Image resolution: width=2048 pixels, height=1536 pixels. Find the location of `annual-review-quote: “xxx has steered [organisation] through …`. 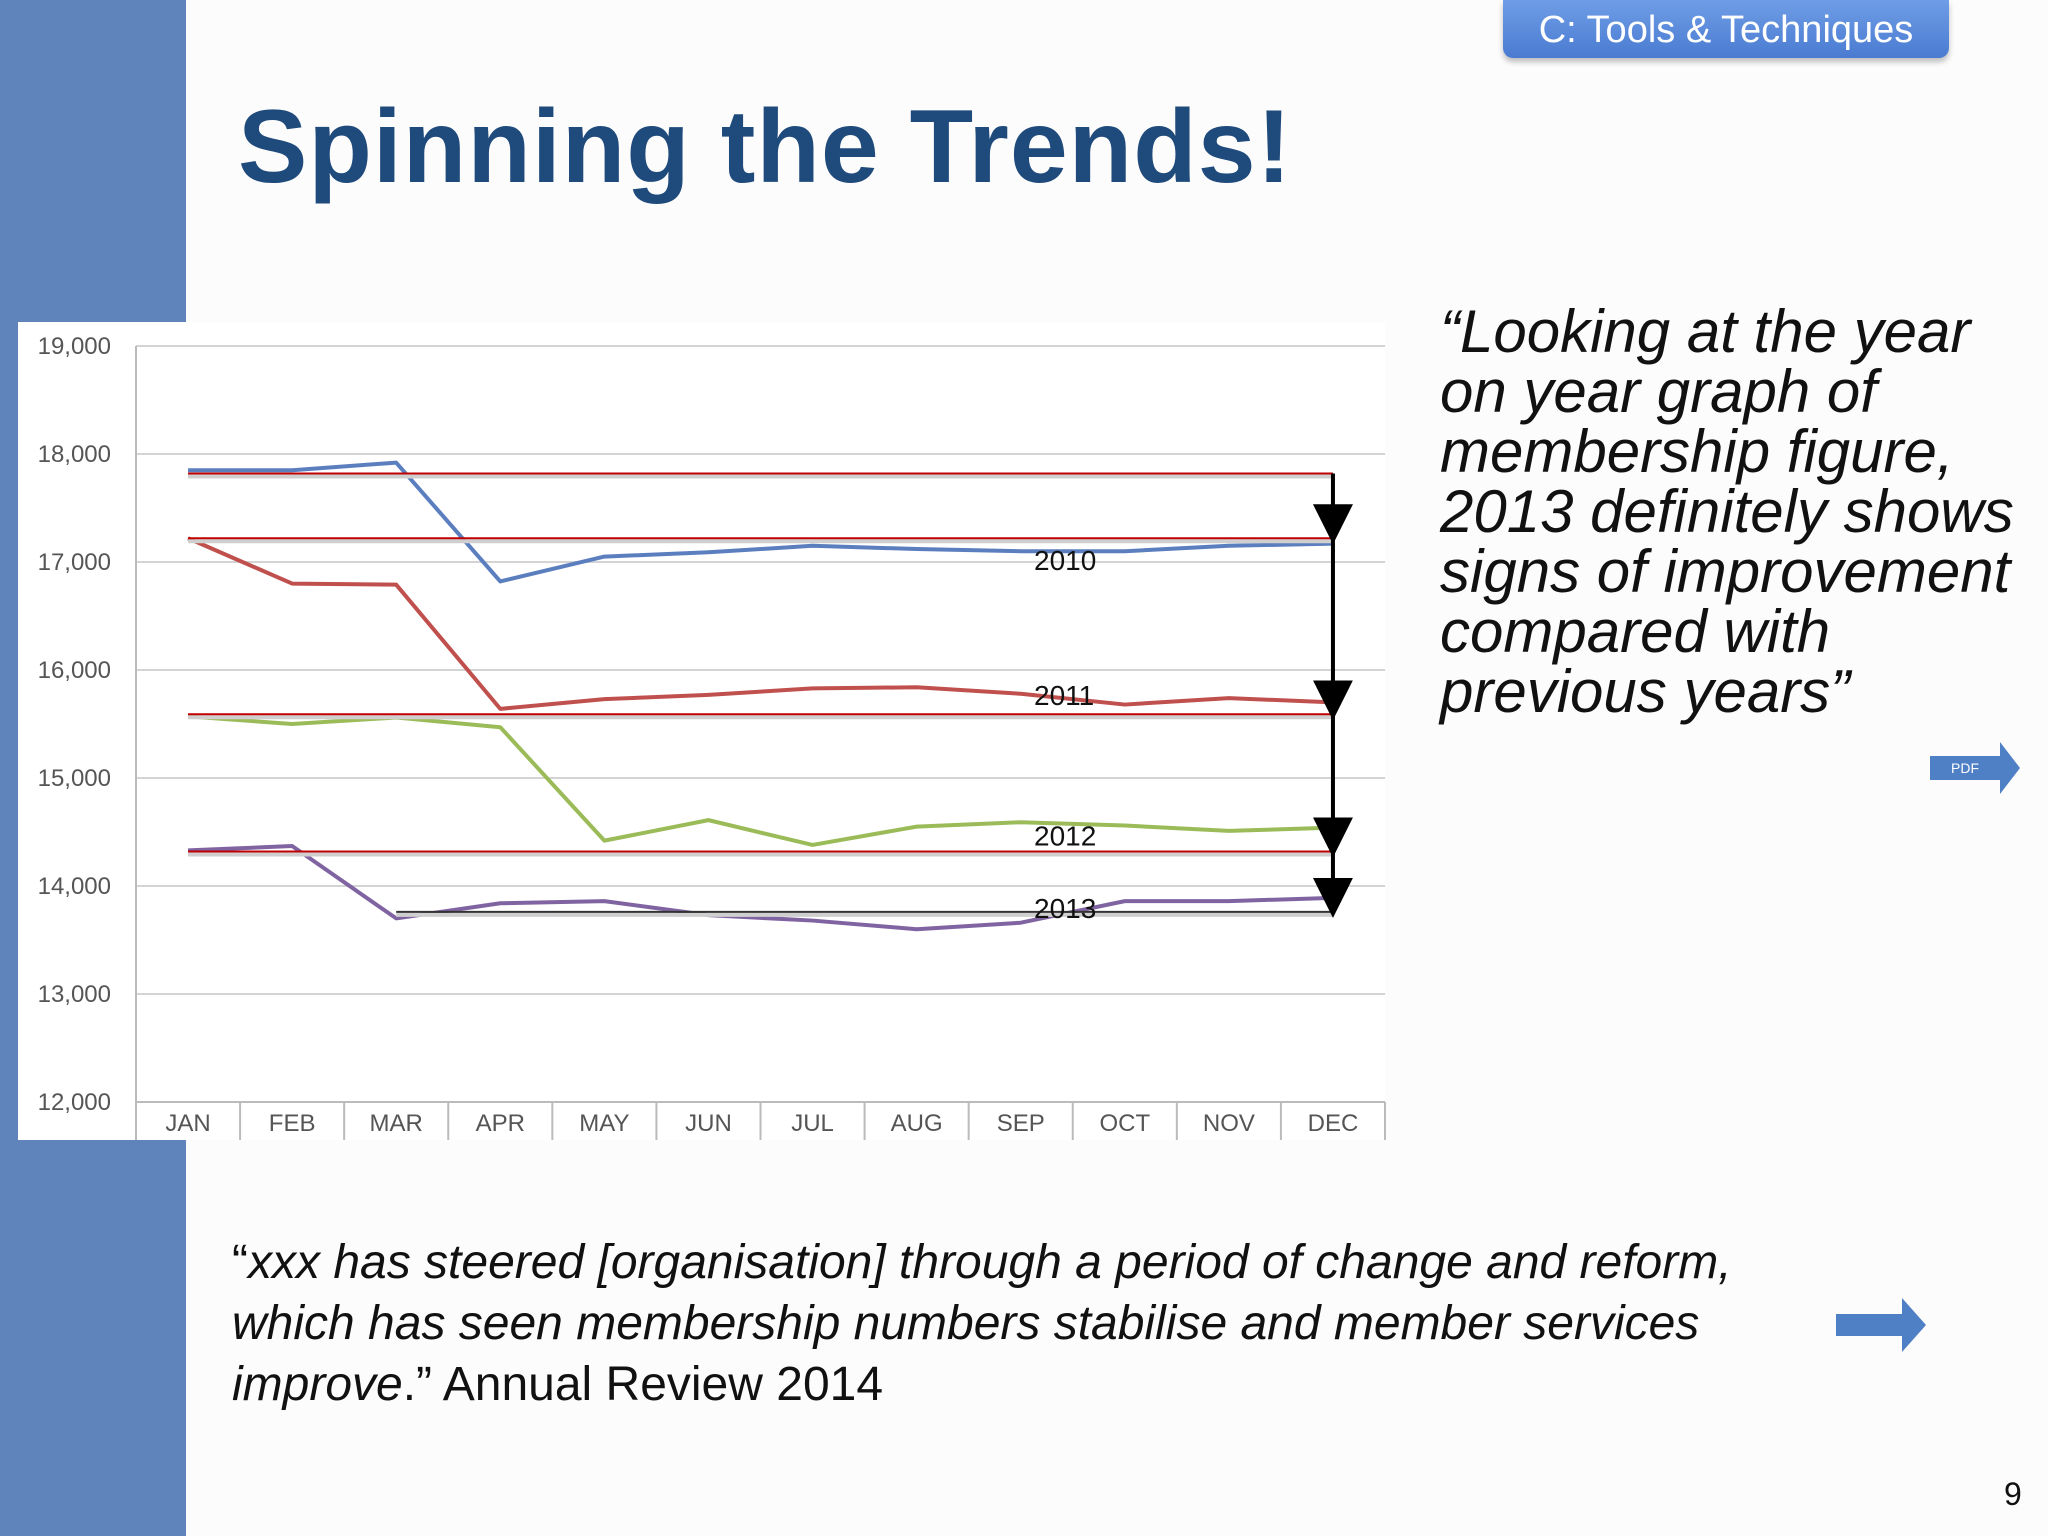

annual-review-quote: “xxx has steered [organisation] through … is located at coordinates (1042, 1323).